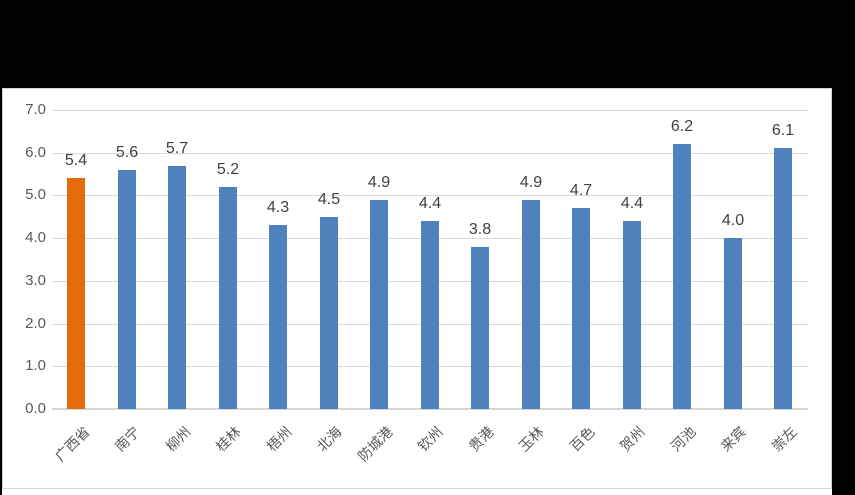 The width and height of the screenshot is (855, 495). Describe the element at coordinates (531, 439) in the screenshot. I see `x-axis-category-label: 玉林` at that location.